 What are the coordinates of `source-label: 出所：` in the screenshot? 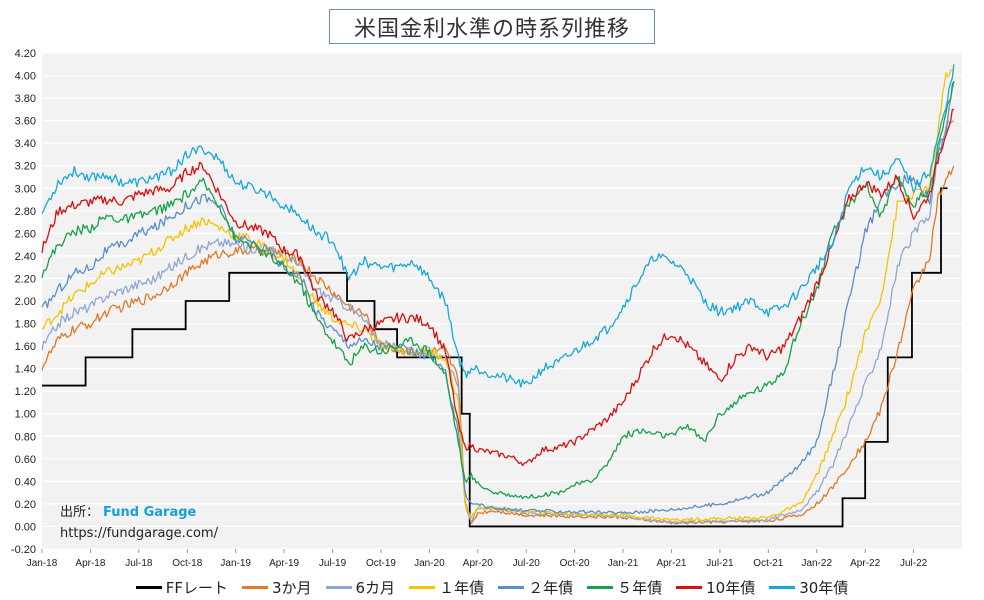 It's located at (80, 512).